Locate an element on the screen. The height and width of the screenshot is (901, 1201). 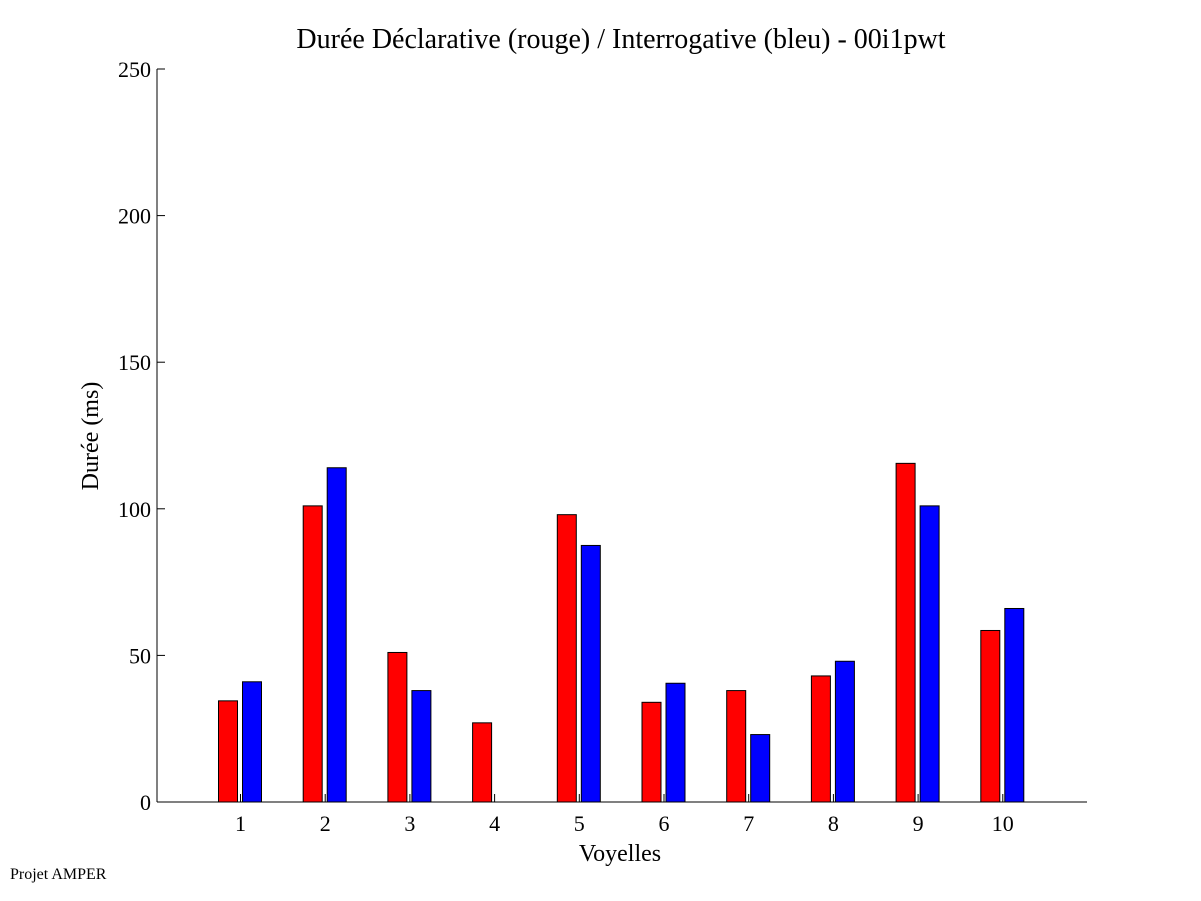
y-tick-label: 250 is located at coordinates (134, 69).